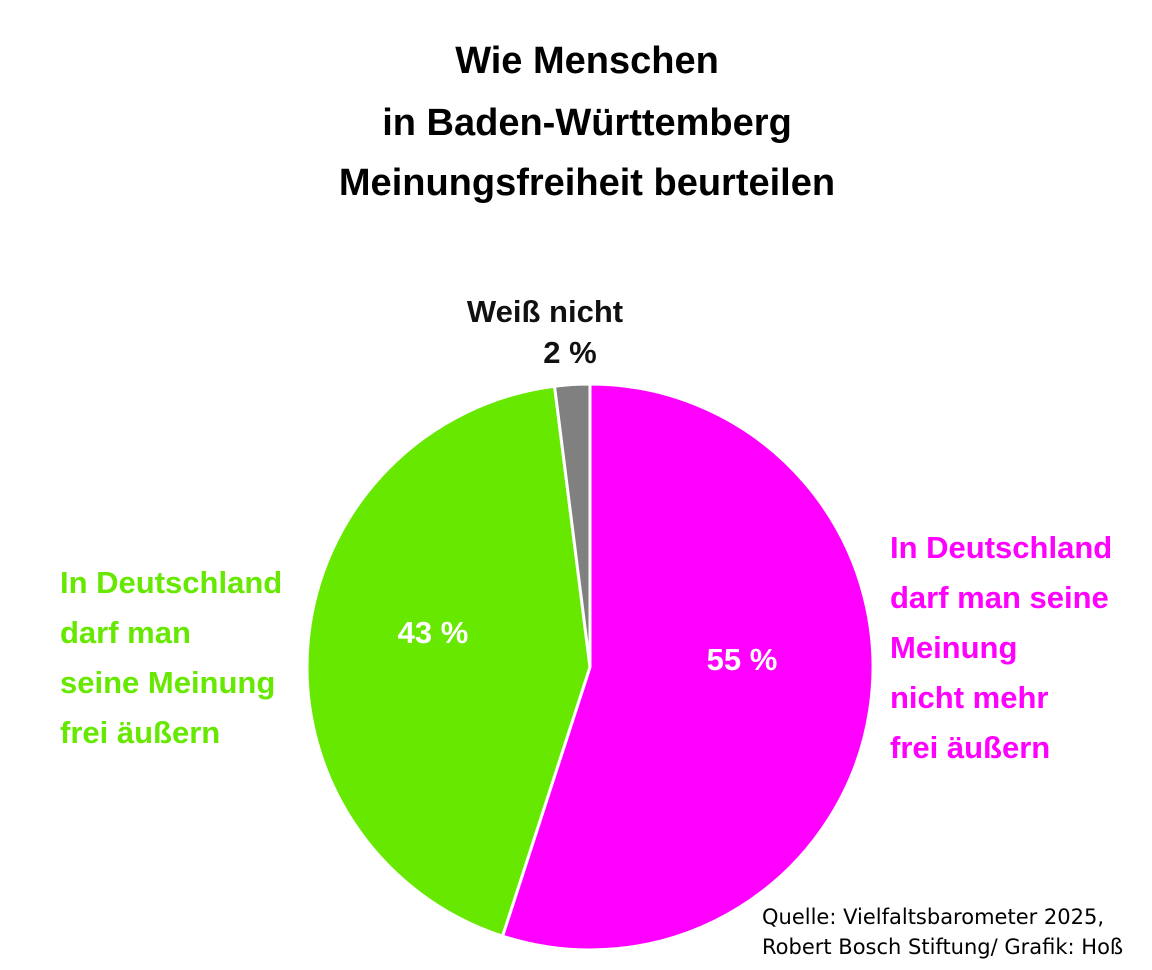  I want to click on source: Quelle: Vielfaltsbarometer 2025,, so click(933, 917).